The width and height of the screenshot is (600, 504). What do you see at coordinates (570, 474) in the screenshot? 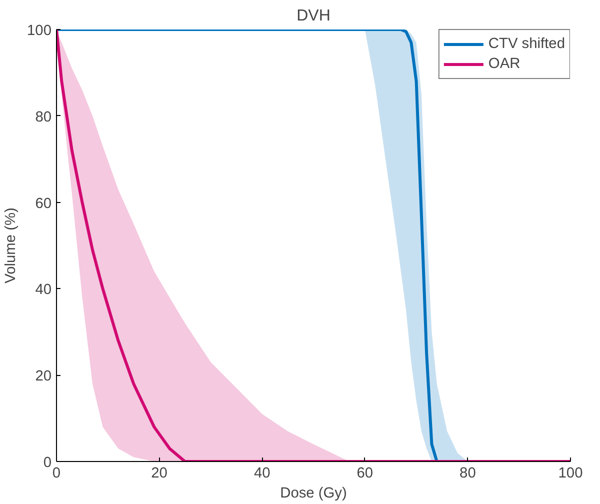
I see `x-tick-label: 100` at bounding box center [570, 474].